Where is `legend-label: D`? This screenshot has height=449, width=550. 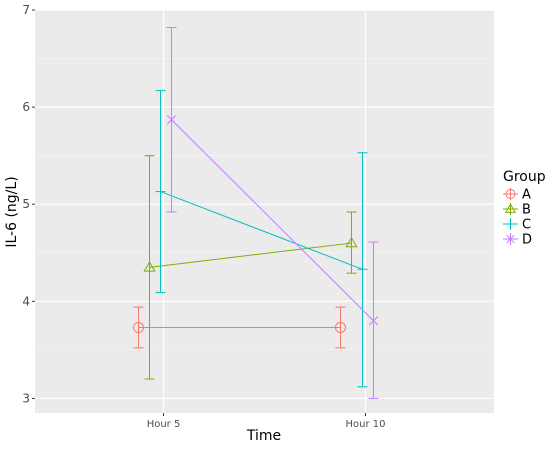 legend-label: D is located at coordinates (527, 240).